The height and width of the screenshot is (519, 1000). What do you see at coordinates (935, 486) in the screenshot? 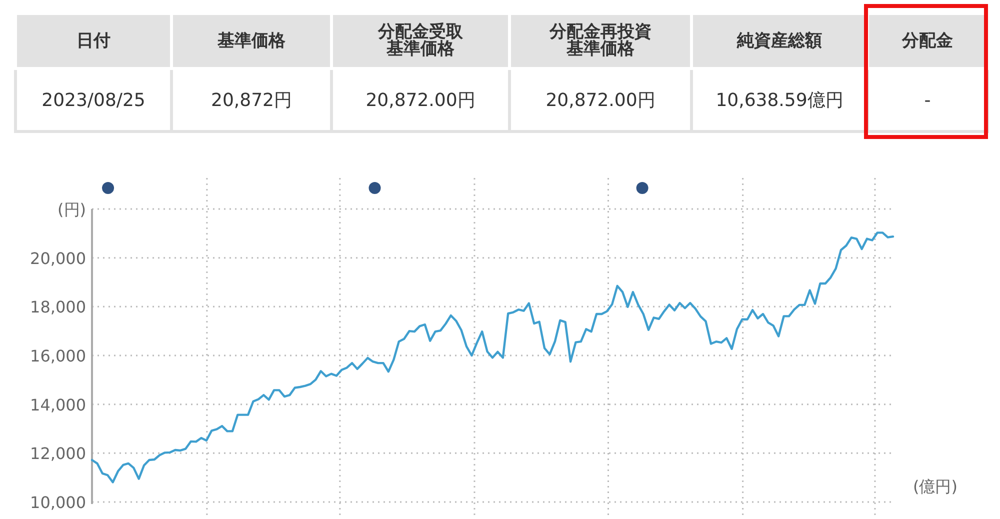
I see `y2-axis-title: (億円)` at bounding box center [935, 486].